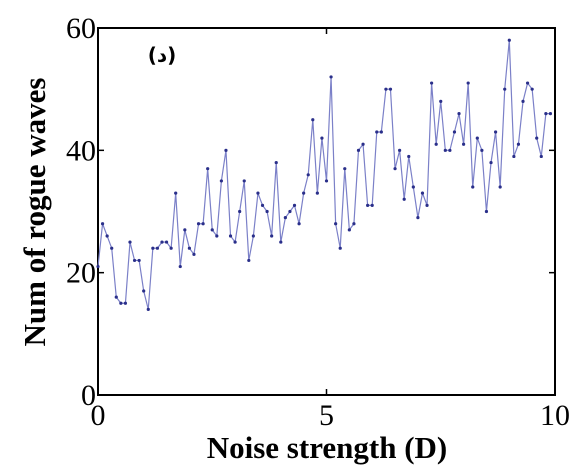 Image resolution: width=576 pixels, height=473 pixels. I want to click on y-tick-label: 0, so click(88, 395).